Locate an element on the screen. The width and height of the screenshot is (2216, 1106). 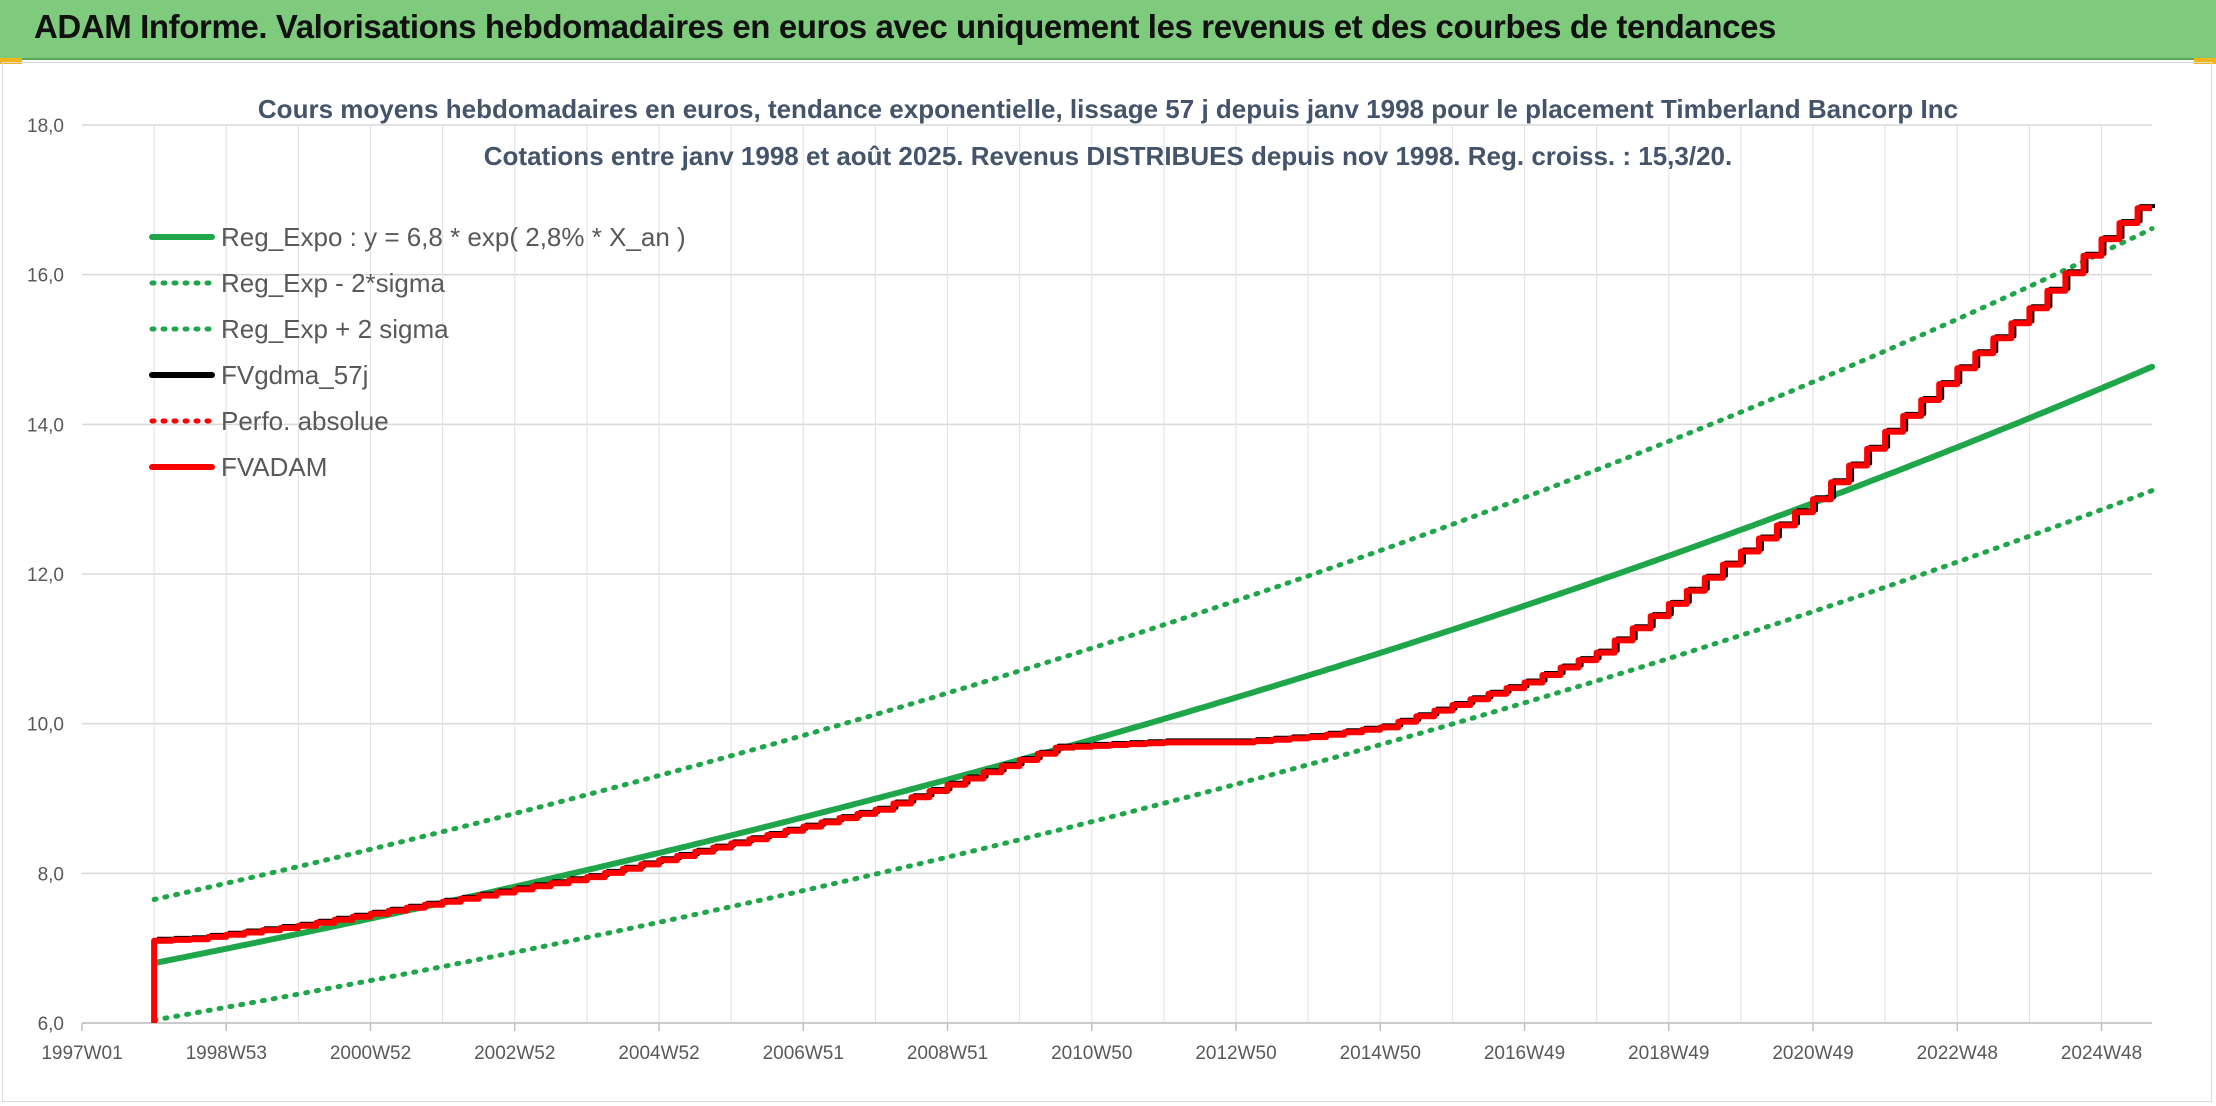
y-tick-label: 16,0 is located at coordinates (45, 276).